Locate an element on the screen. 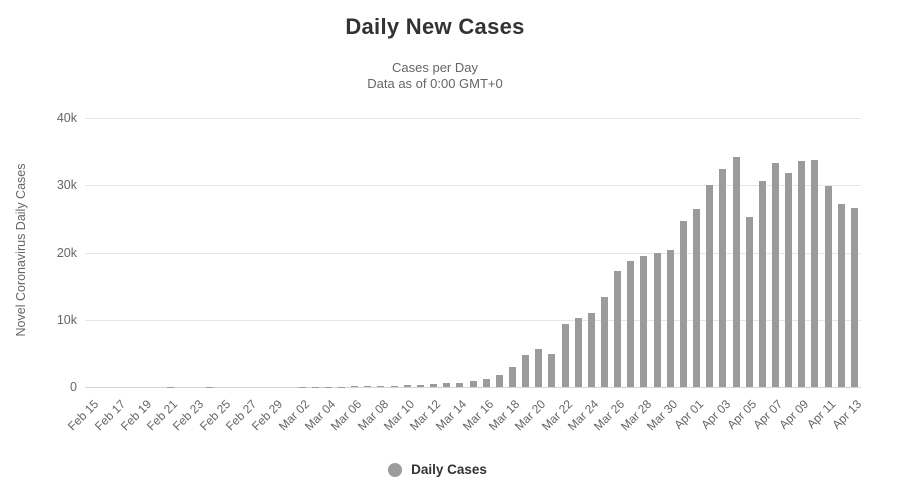 The height and width of the screenshot is (502, 901). y-axis-label: 40k is located at coordinates (66, 118).